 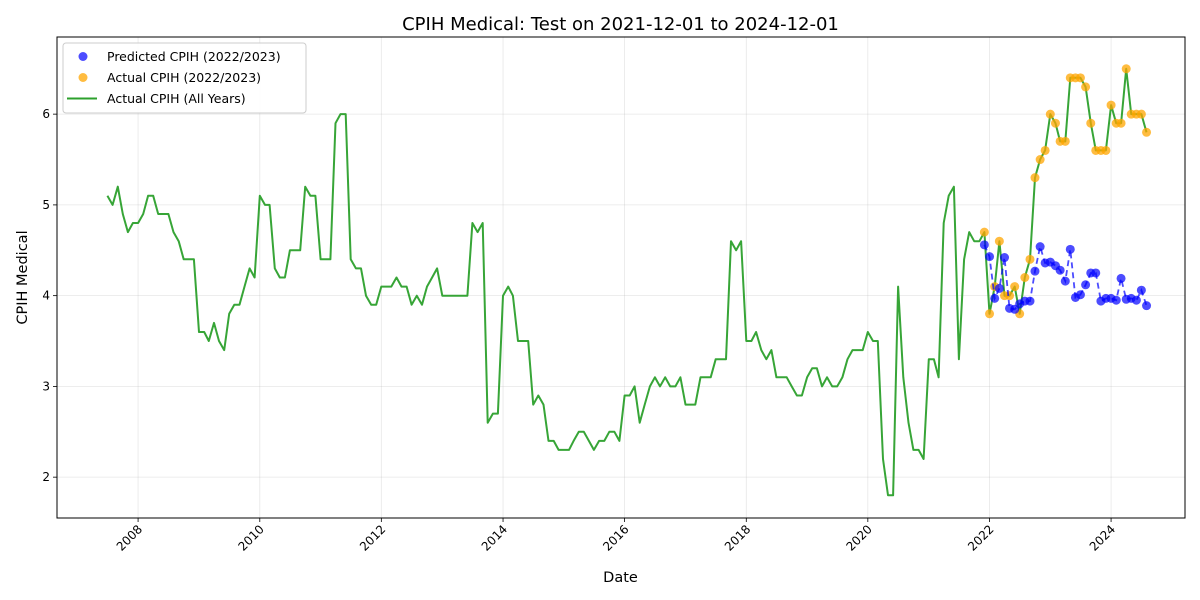 I want to click on y-axis-ticks: 2 3 4 5 6, so click(x=49, y=295).